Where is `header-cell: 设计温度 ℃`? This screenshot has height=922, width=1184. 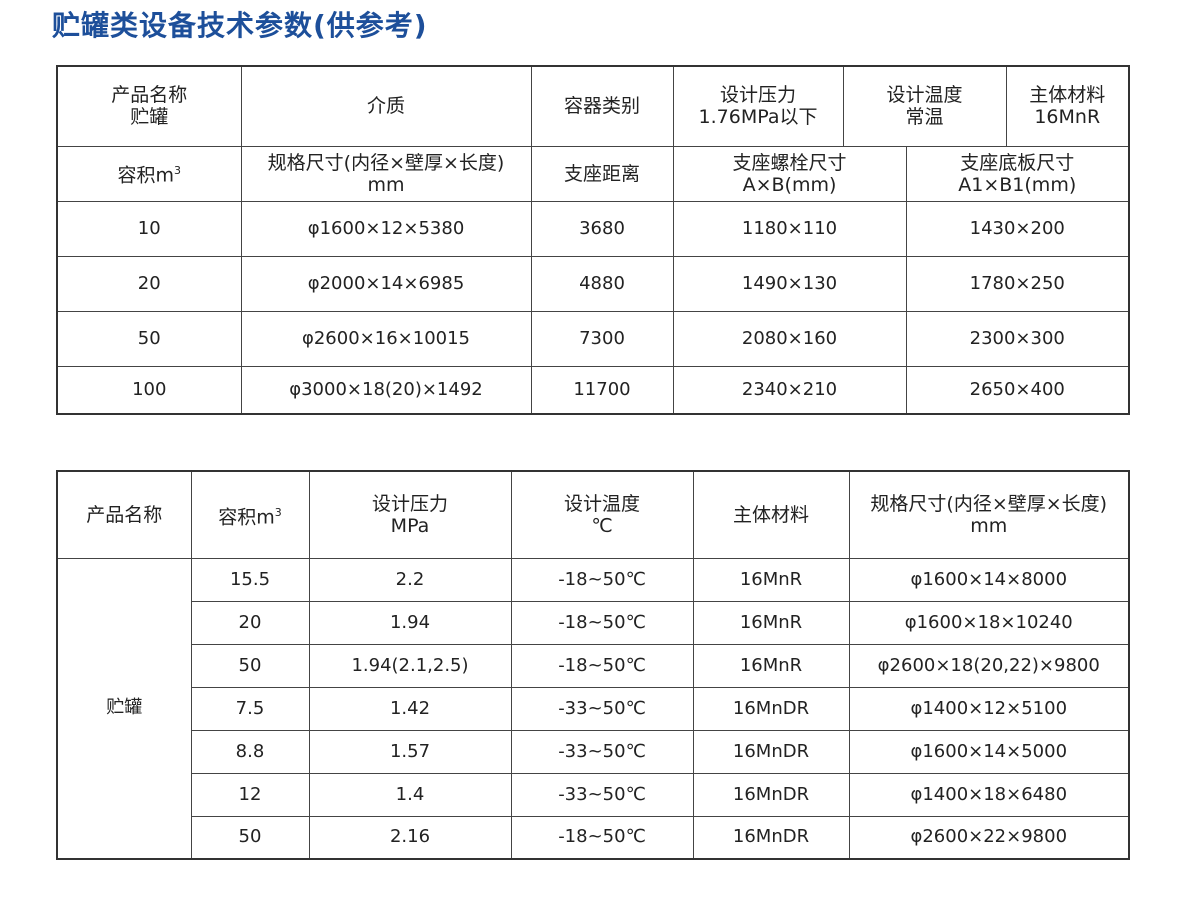 header-cell: 设计温度 ℃ is located at coordinates (602, 514).